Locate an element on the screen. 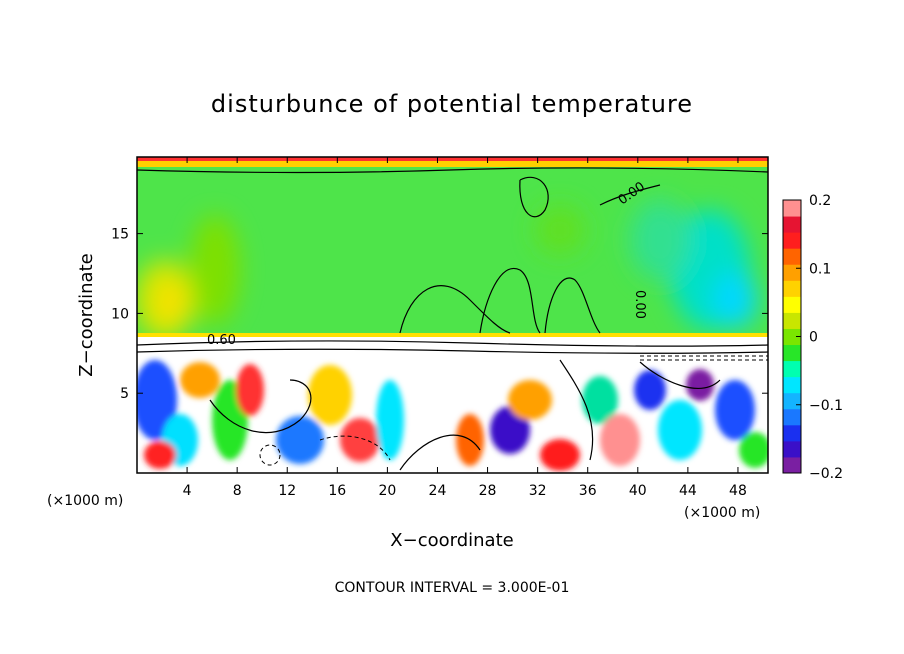 The image size is (904, 654). x-tick-label: 32 is located at coordinates (538, 491).